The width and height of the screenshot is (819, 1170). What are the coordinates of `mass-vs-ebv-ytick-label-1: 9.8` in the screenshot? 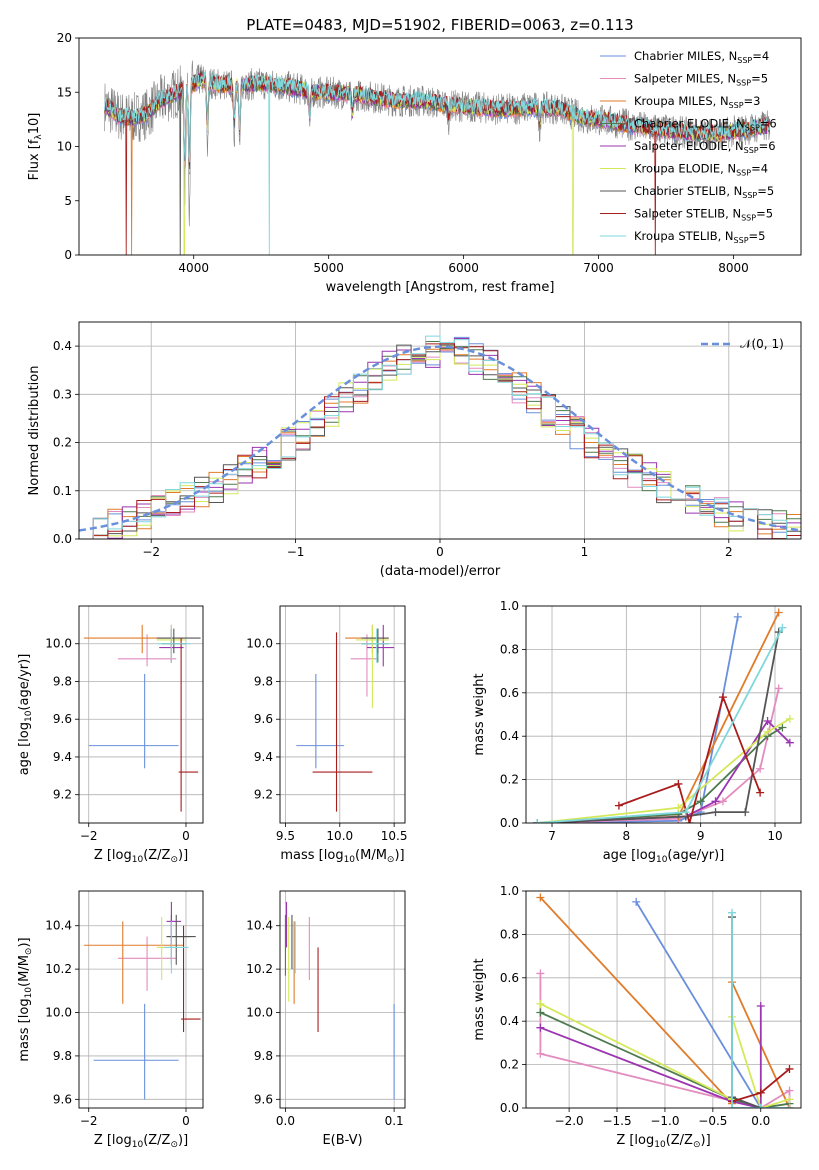 It's located at (263, 1056).